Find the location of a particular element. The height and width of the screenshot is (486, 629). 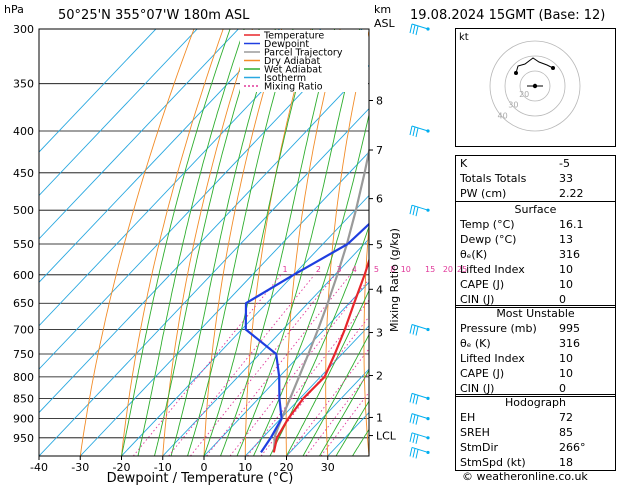

hodograph-trace is located at coordinates (534, 65).